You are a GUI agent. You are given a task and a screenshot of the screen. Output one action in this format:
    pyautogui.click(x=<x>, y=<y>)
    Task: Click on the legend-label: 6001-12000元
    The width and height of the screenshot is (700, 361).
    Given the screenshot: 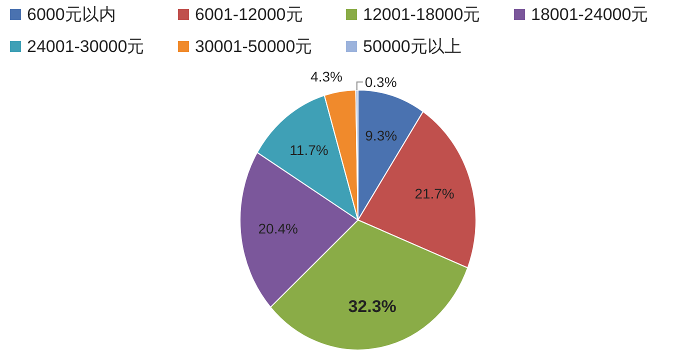 What is the action you would take?
    pyautogui.click(x=249, y=14)
    